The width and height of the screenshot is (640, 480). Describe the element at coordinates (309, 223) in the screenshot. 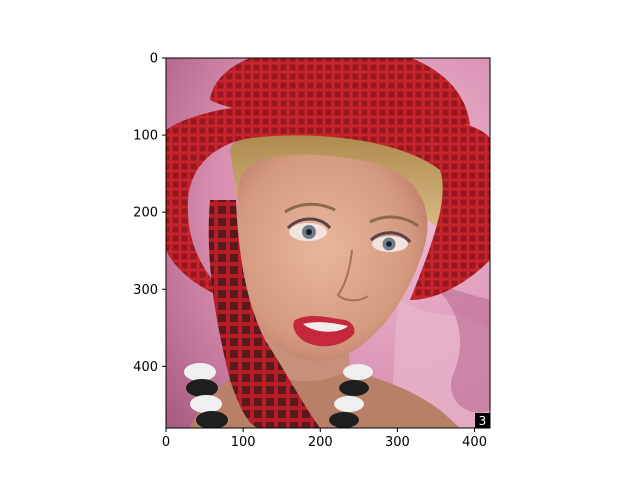

I see `left-eyelid` at that location.